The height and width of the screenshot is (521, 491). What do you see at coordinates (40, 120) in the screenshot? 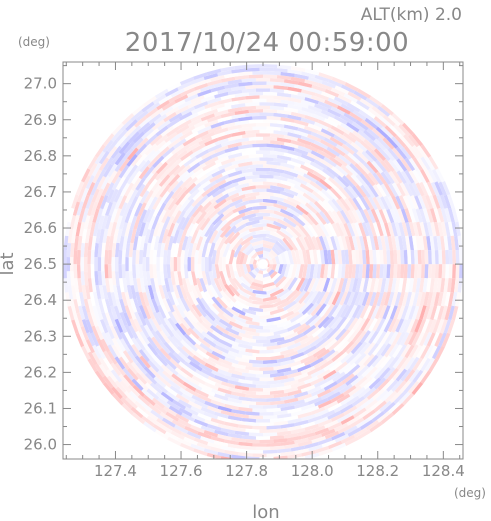
I see `y-tick-label: 26.9` at bounding box center [40, 120].